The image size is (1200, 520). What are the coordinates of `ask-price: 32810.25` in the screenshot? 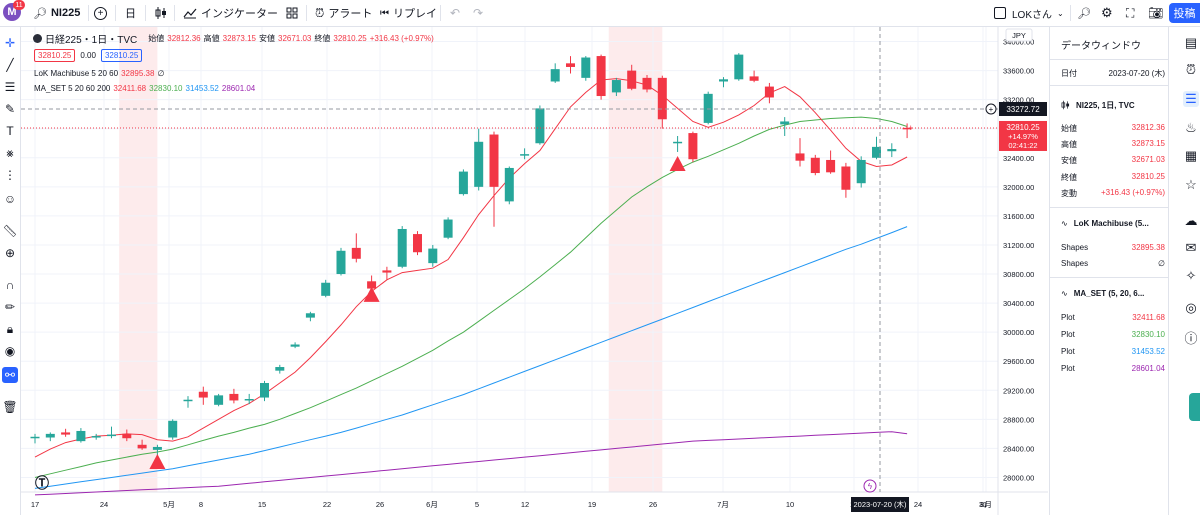 It's located at (121, 55).